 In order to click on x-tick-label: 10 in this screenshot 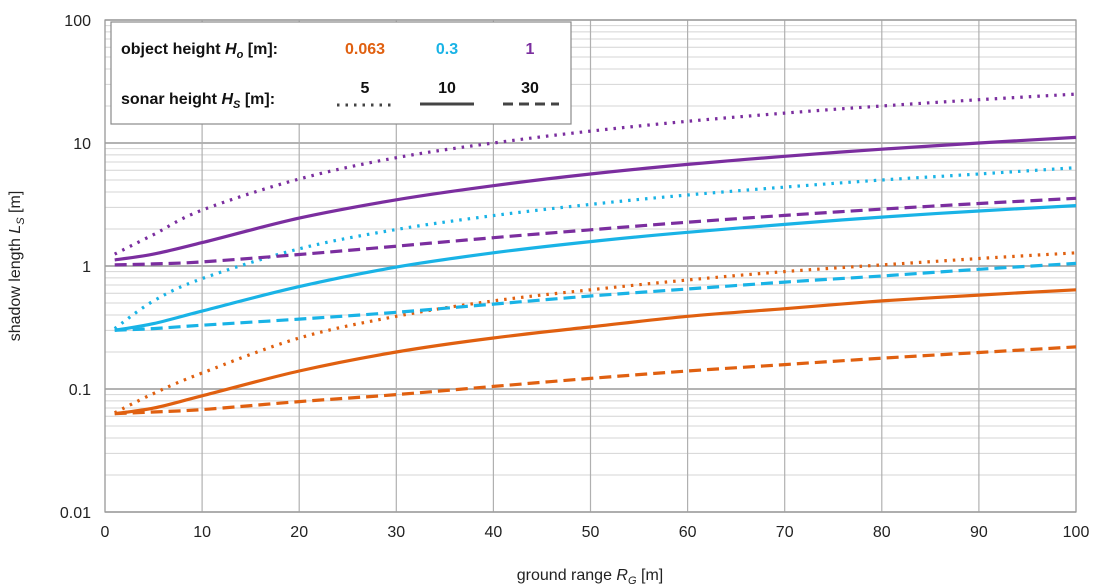, I will do `click(202, 532)`.